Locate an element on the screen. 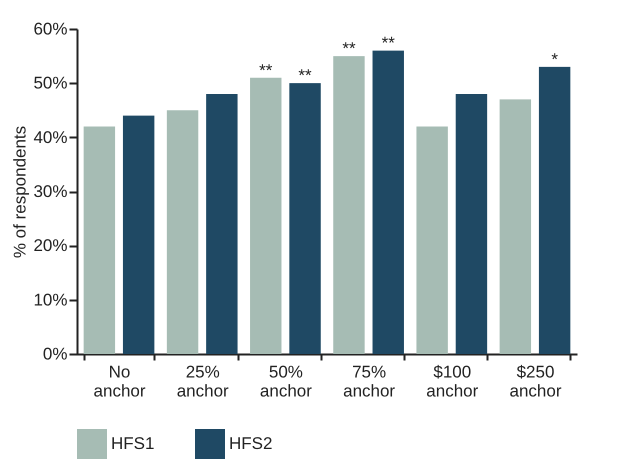  x-tick-label: $100 anchor is located at coordinates (452, 381).